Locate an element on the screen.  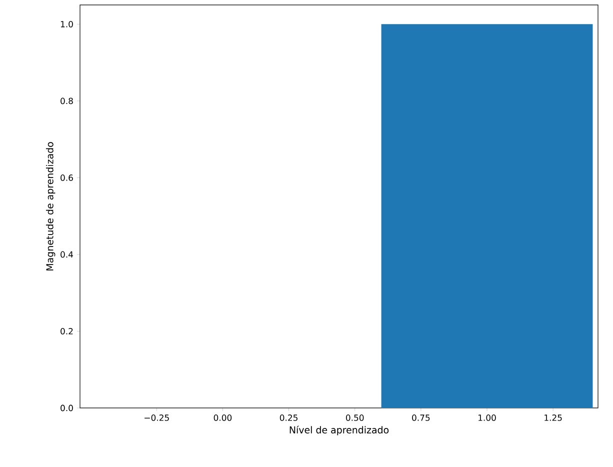
y-tick-label: 0.8 is located at coordinates (66, 101).